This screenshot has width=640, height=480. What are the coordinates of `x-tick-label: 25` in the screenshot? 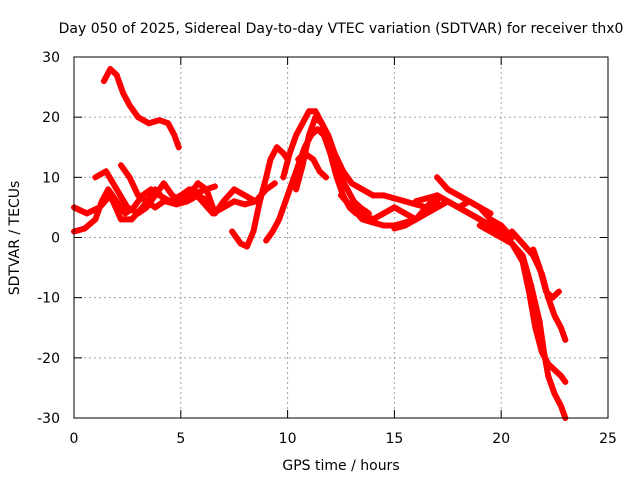 It's located at (608, 439).